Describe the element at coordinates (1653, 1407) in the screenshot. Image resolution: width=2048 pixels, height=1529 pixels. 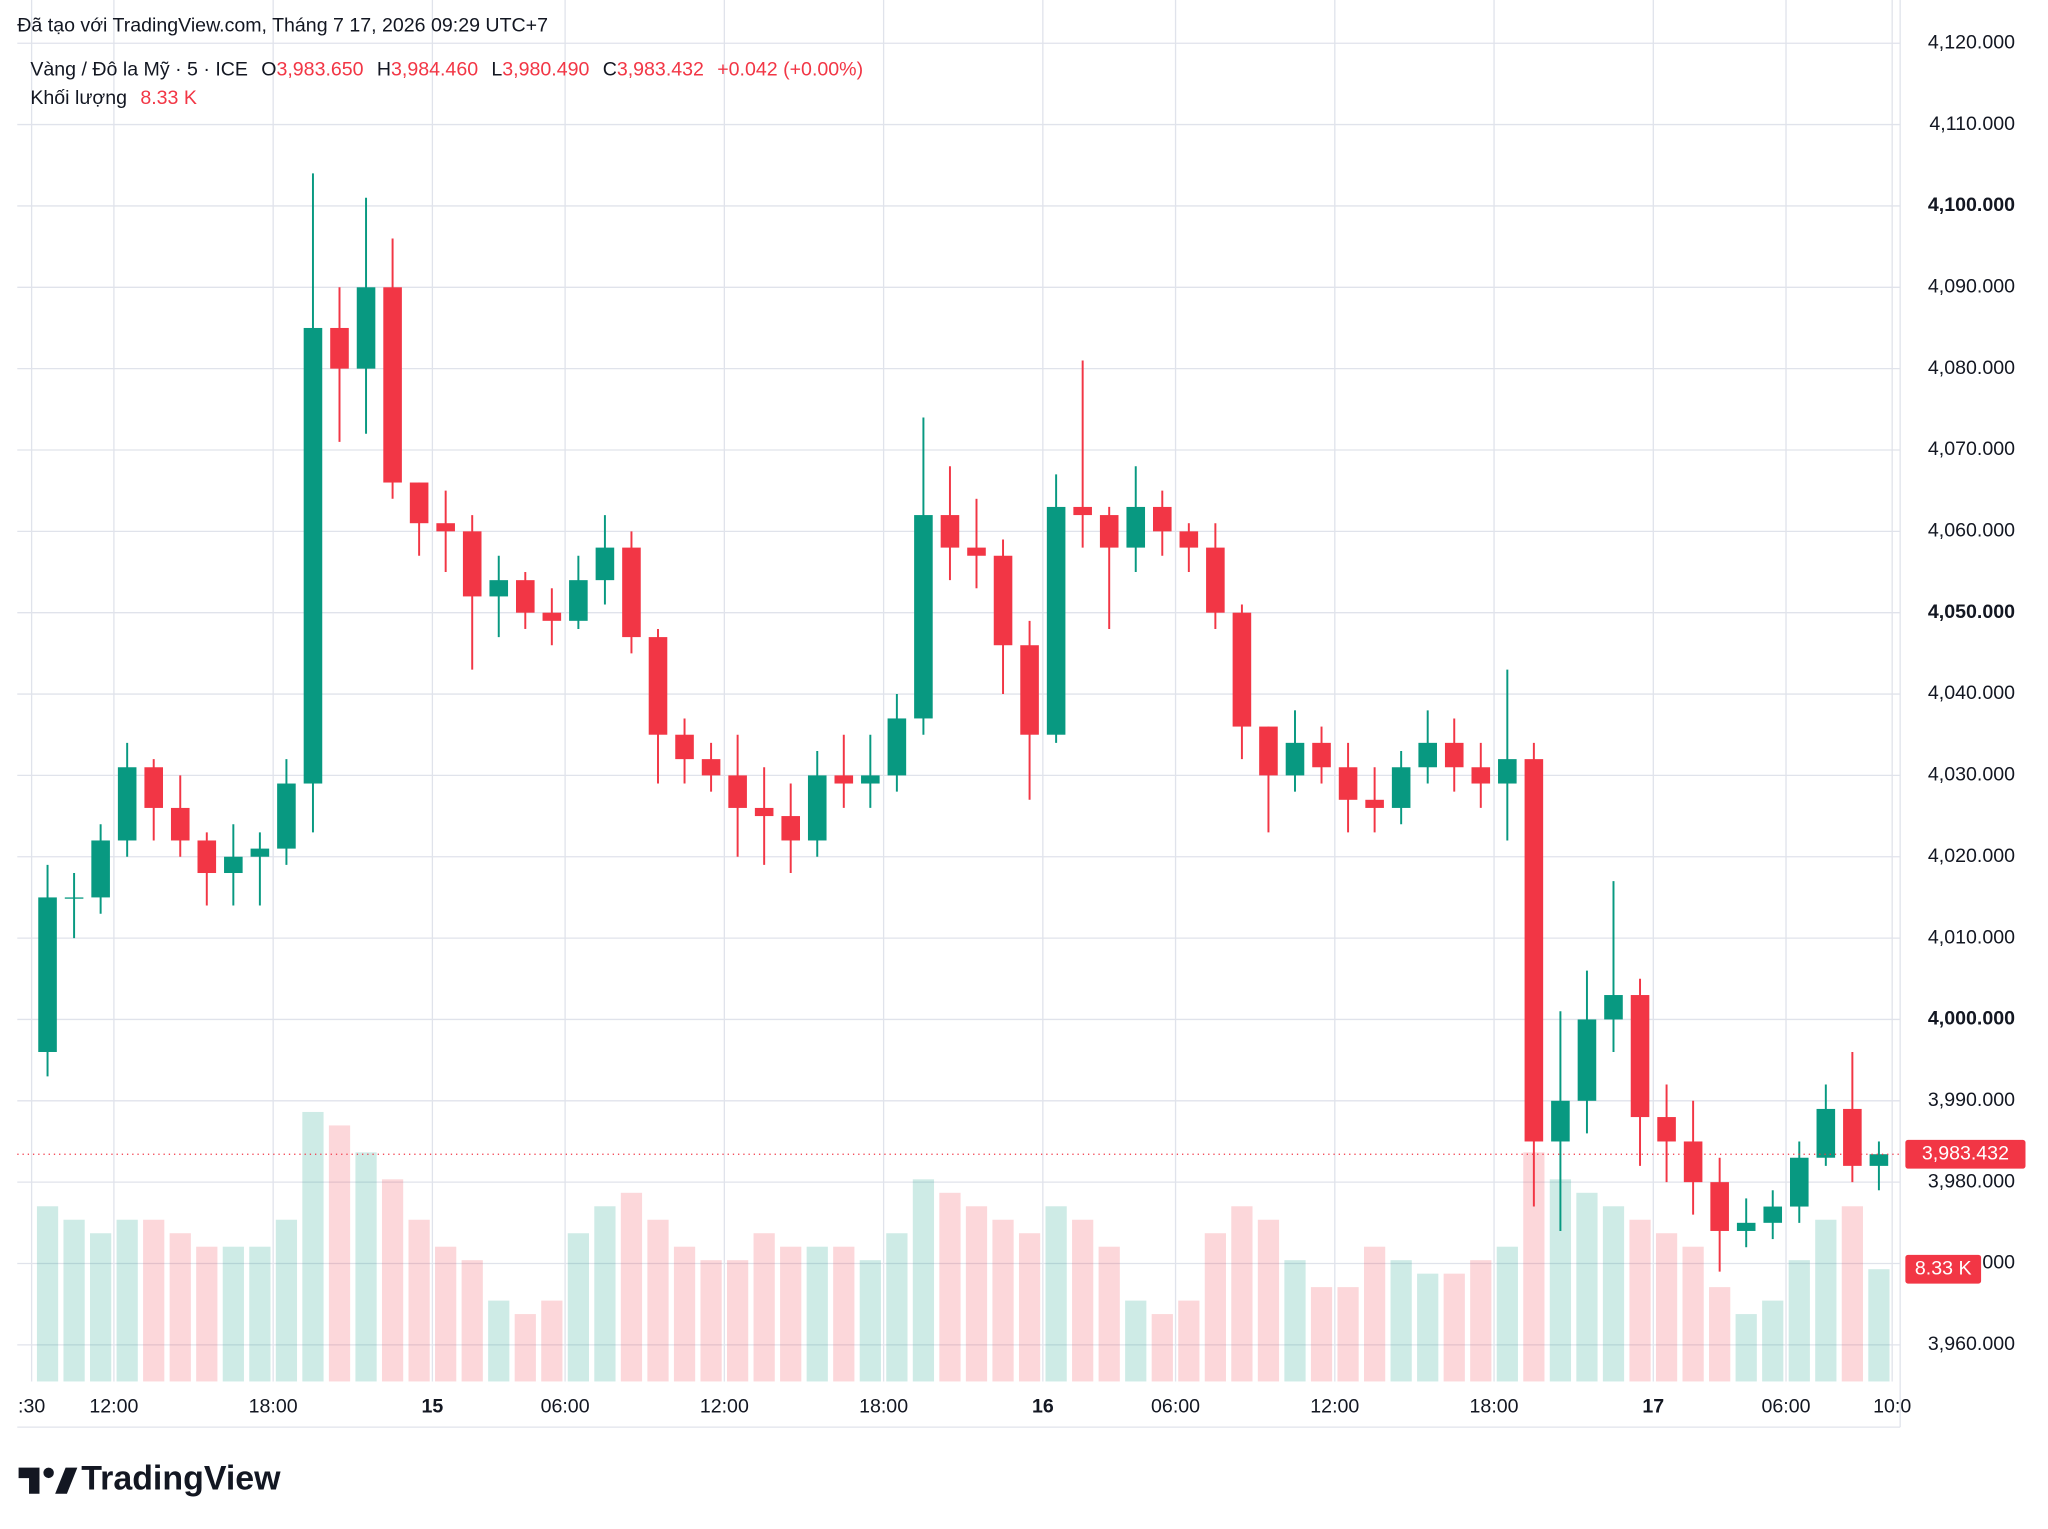
I see `x-tick-label: 17` at that location.